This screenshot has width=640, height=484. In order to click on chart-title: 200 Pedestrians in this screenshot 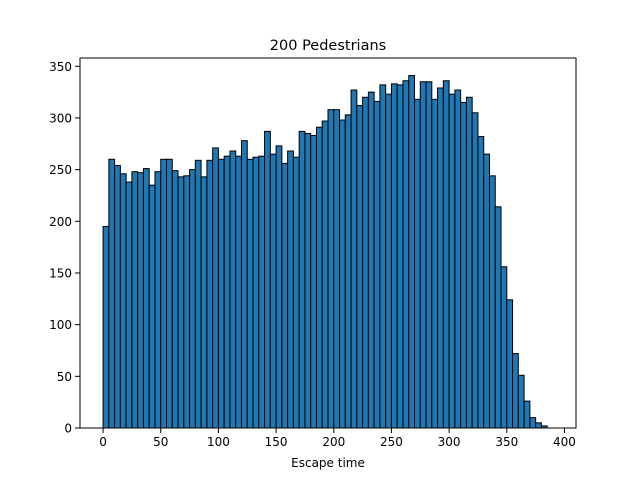, I will do `click(328, 46)`.